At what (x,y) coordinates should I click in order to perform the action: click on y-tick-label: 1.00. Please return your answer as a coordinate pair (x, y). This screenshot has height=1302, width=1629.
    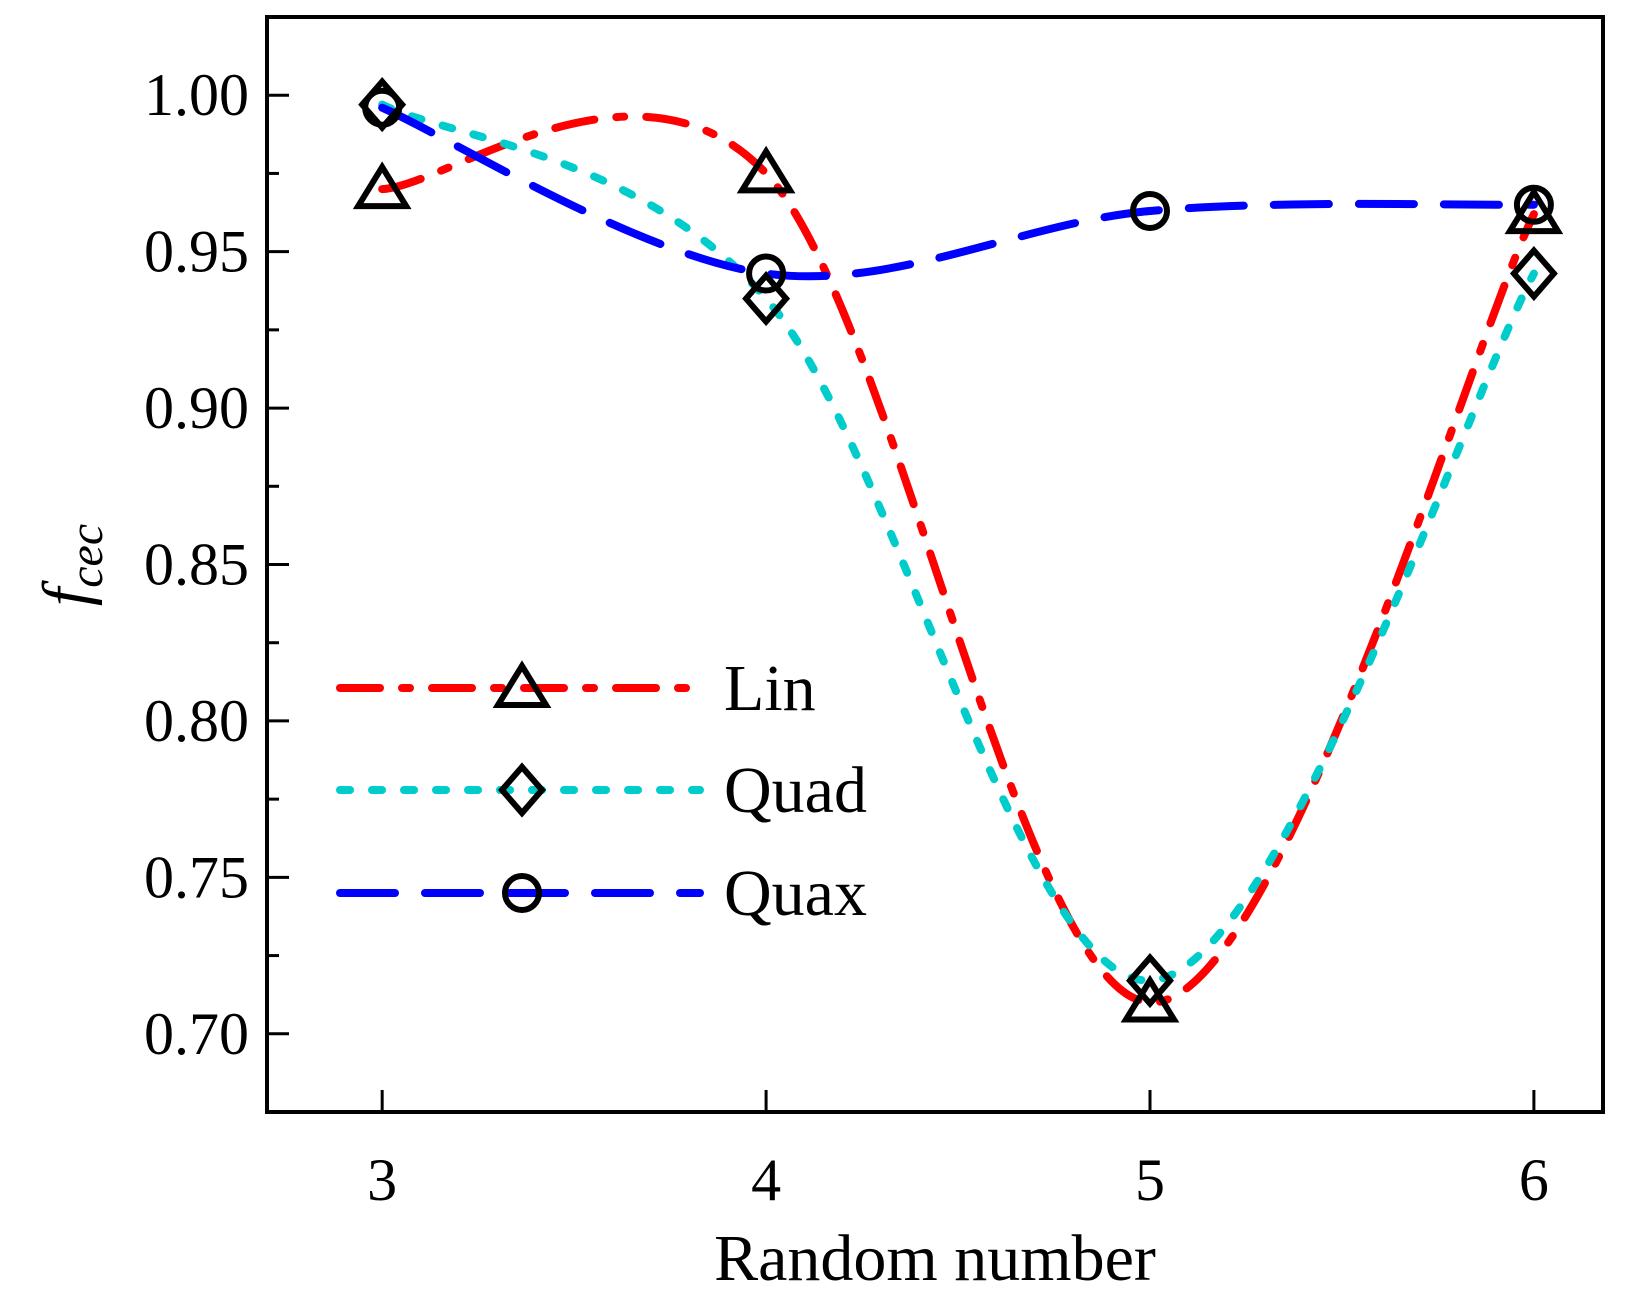
    Looking at the image, I should click on (196, 95).